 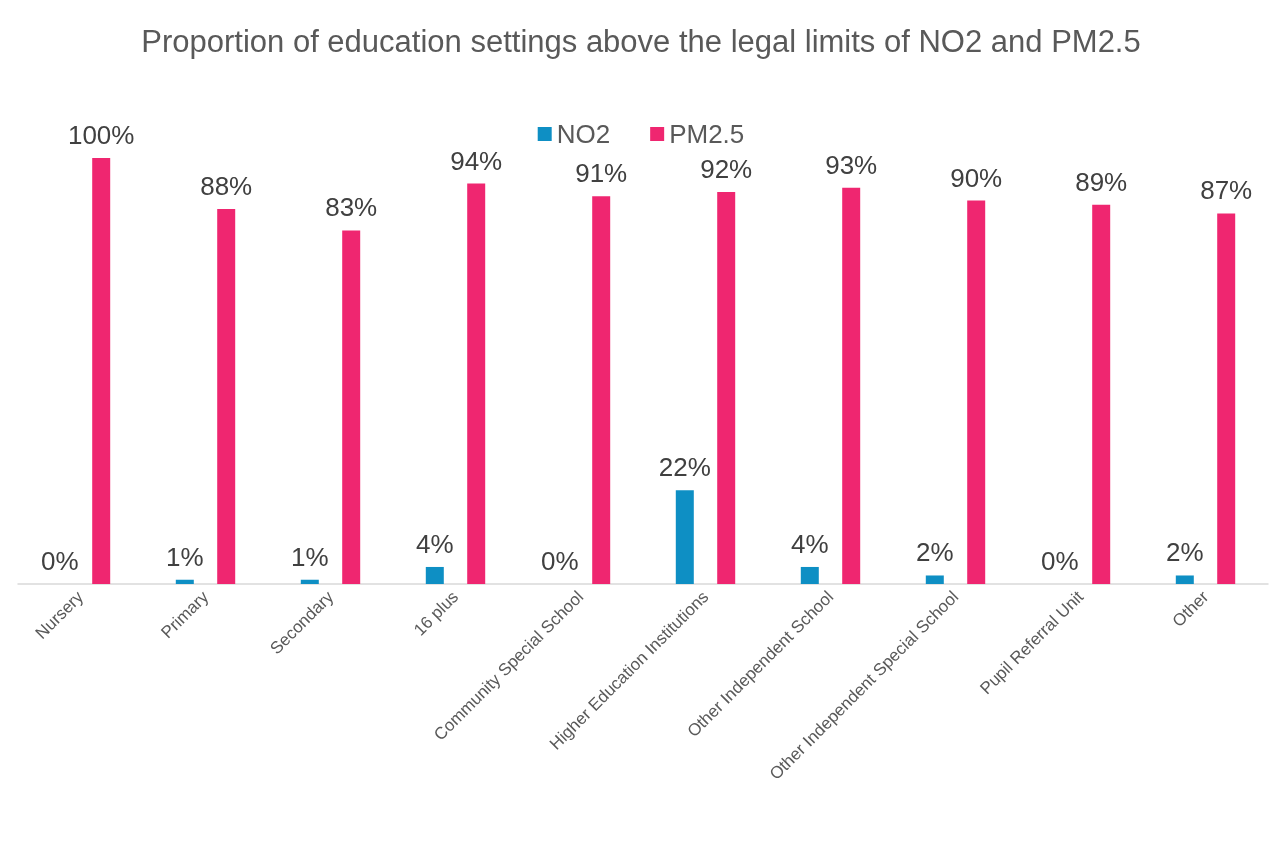 I want to click on data-label: 93%, so click(x=851, y=164).